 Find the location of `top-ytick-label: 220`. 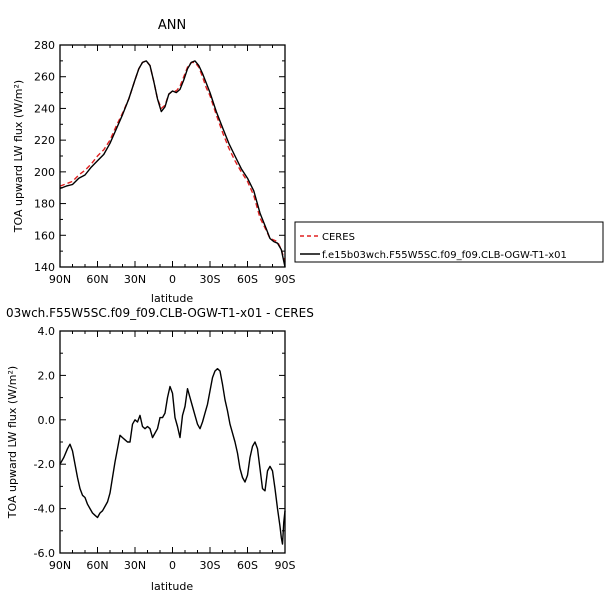

top-ytick-label: 220 is located at coordinates (44, 140).